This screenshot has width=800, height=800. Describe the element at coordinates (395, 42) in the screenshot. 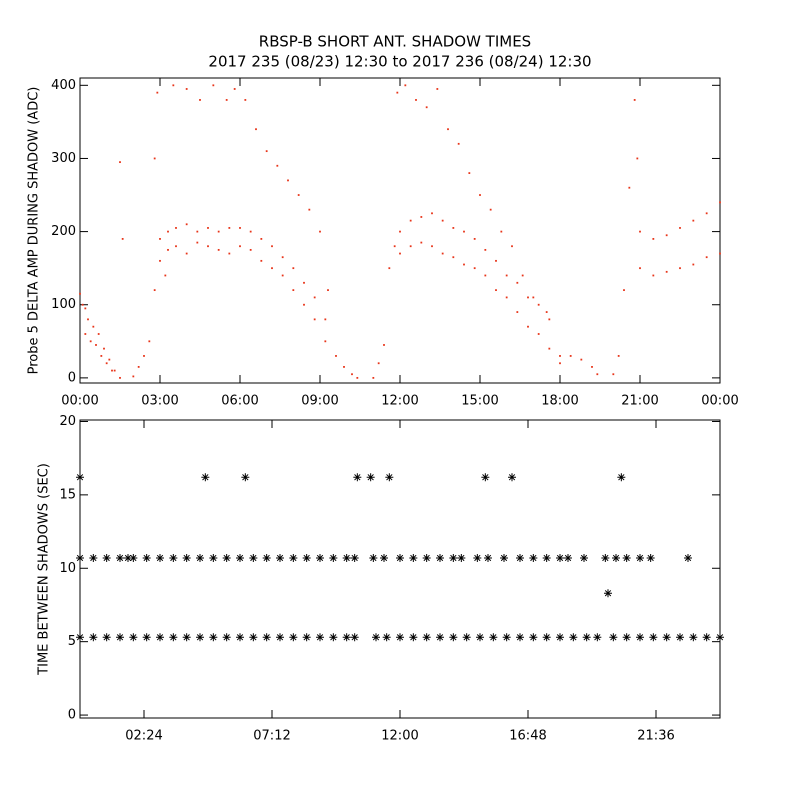

I see `chart-title: RBSP-B SHORT ANT. SHADOW TIMES` at that location.